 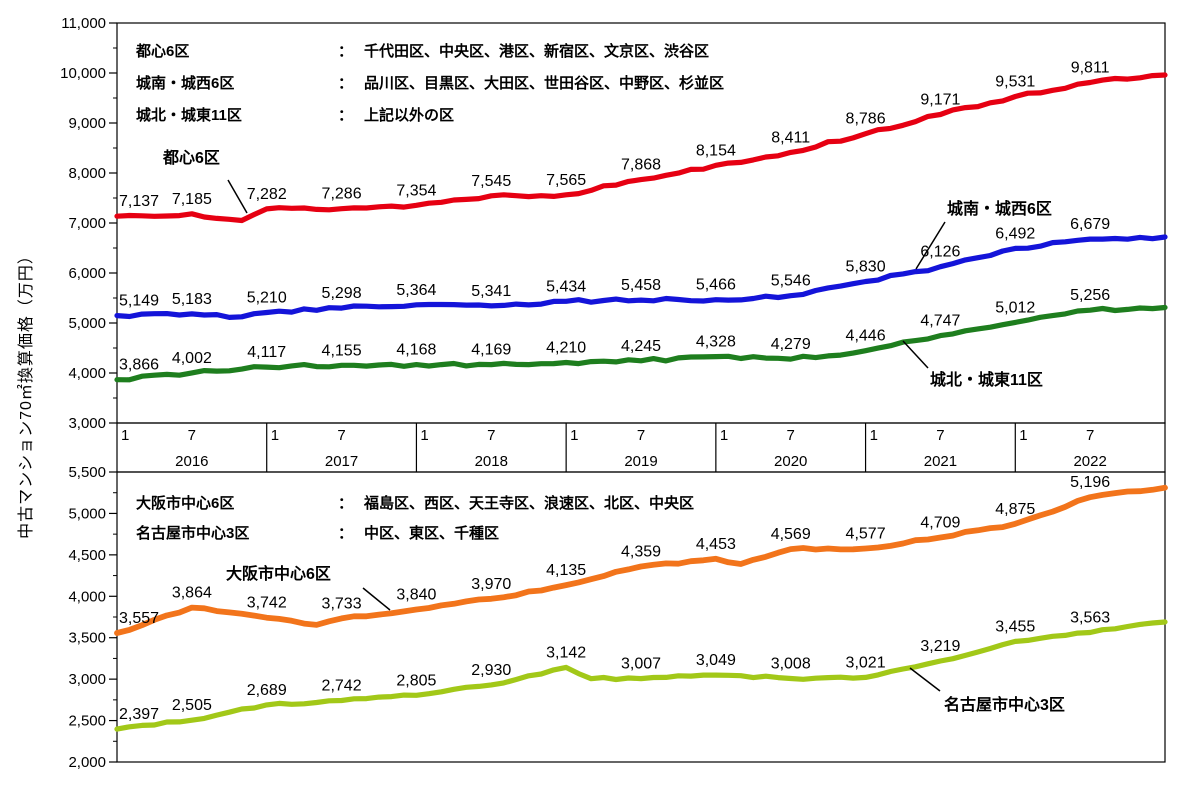 What do you see at coordinates (716, 660) in the screenshot?
I see `data-label: 3,049` at bounding box center [716, 660].